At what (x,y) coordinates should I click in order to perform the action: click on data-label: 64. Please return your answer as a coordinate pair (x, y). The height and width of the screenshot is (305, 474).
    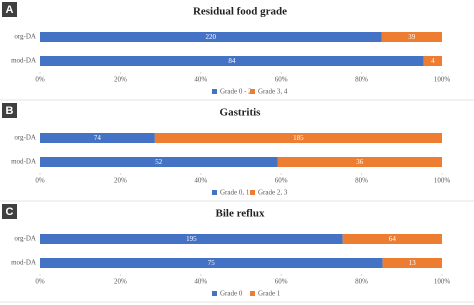
    Looking at the image, I should click on (393, 239).